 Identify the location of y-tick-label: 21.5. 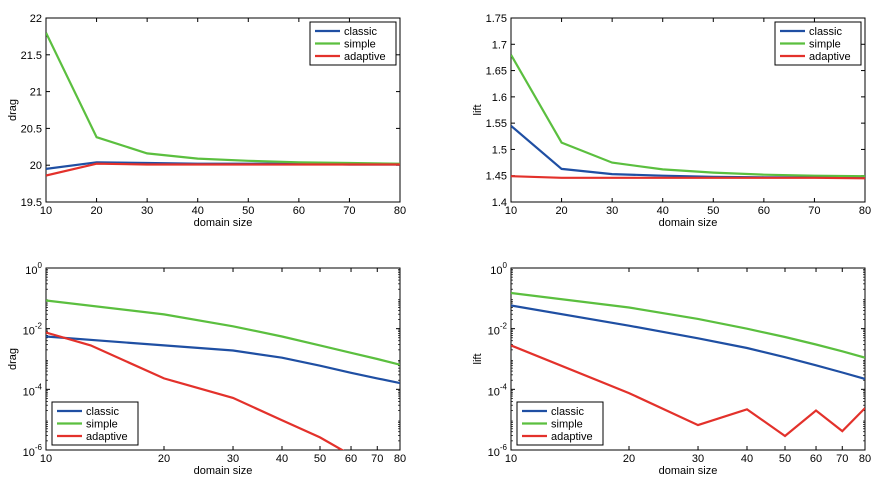
(31, 56).